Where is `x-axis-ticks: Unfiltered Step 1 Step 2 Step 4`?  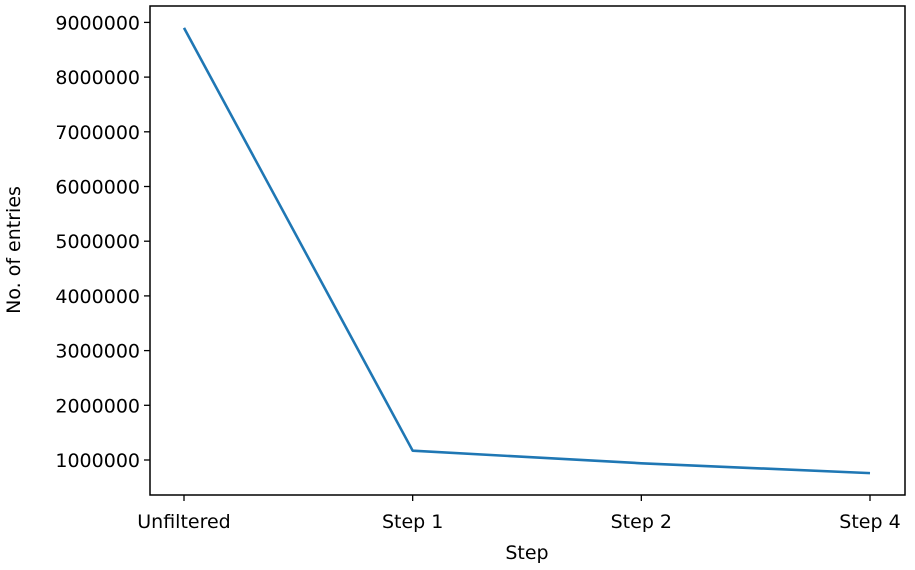 x-axis-ticks: Unfiltered Step 1 Step 2 Step 4 is located at coordinates (519, 514).